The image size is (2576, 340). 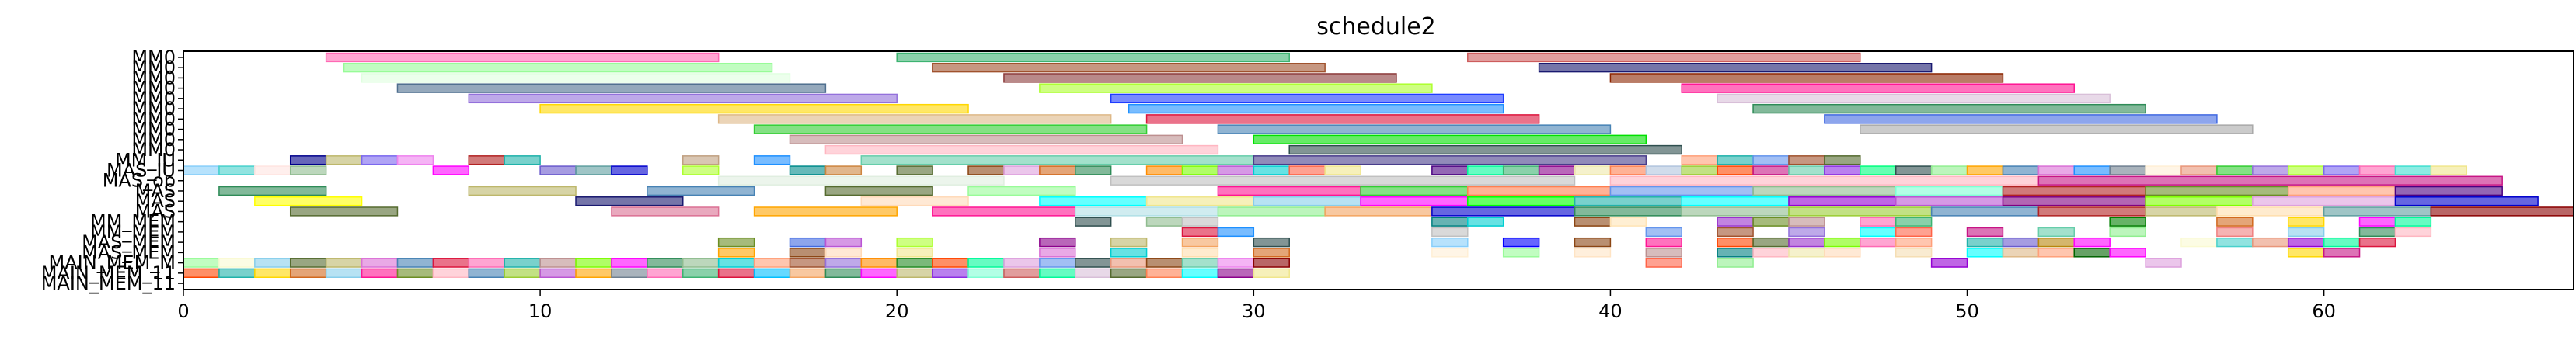 What do you see at coordinates (1967, 311) in the screenshot?
I see `x-tick-label: 50` at bounding box center [1967, 311].